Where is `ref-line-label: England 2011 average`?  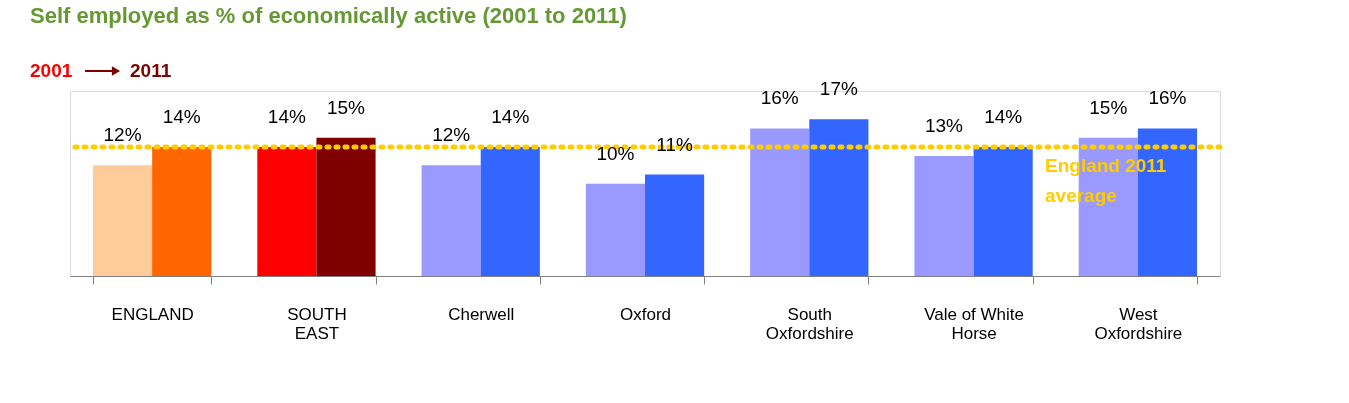
ref-line-label: England 2011 average is located at coordinates (1106, 180).